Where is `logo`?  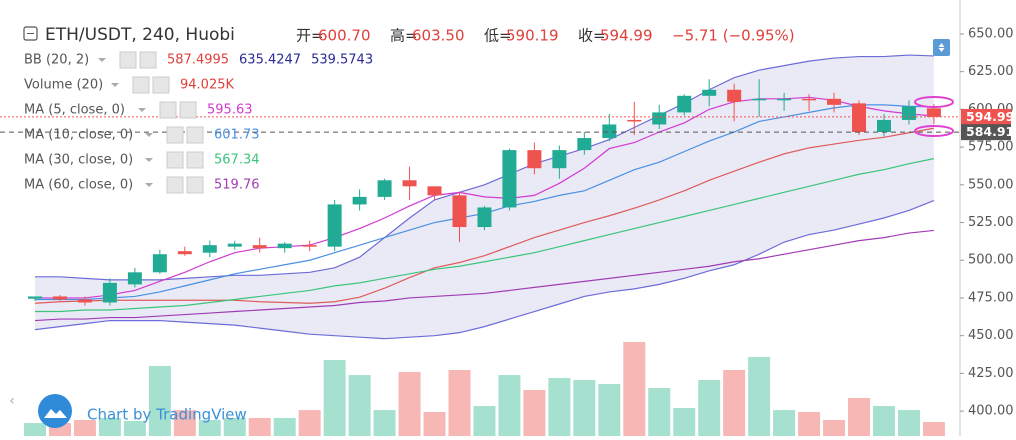 logo is located at coordinates (55, 411).